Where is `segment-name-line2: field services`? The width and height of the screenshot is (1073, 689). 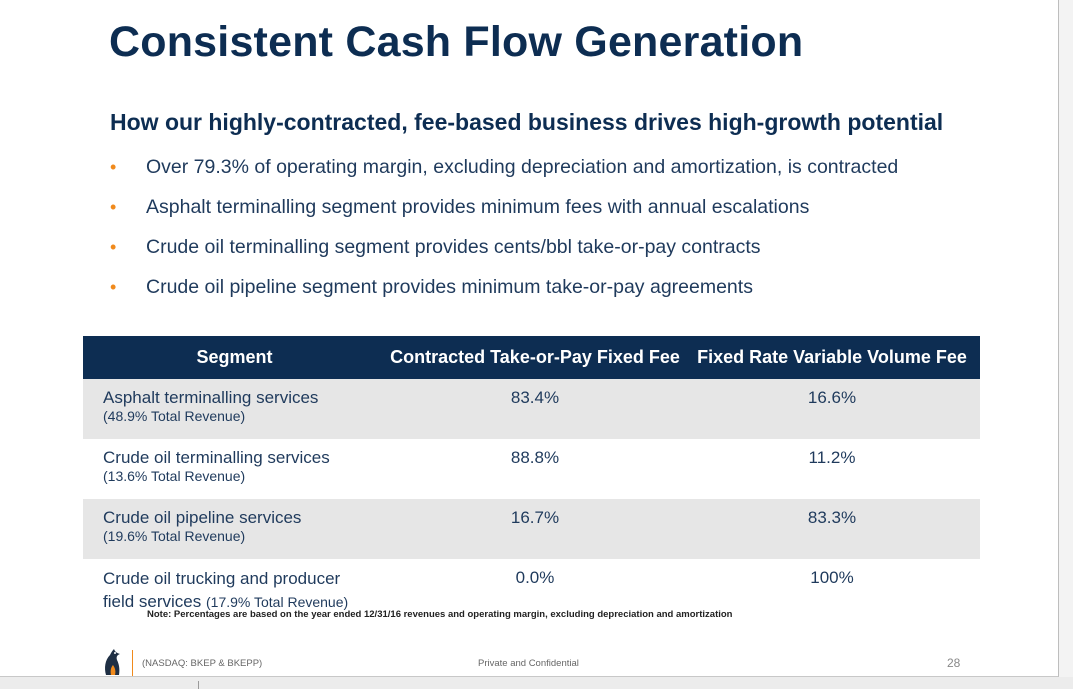
segment-name-line2: field services is located at coordinates (152, 601).